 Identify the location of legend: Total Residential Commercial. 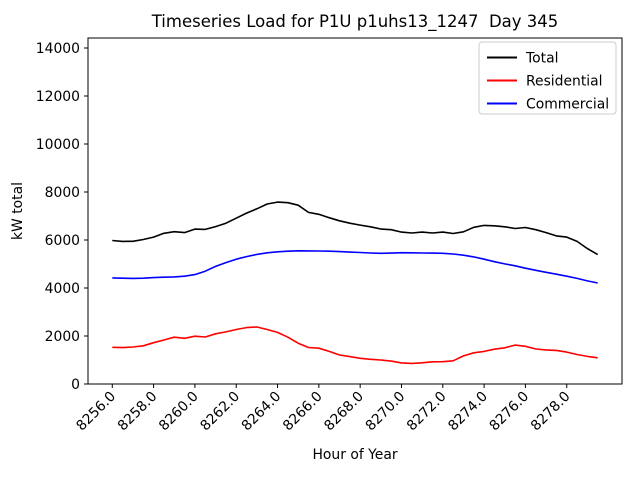
(547, 78).